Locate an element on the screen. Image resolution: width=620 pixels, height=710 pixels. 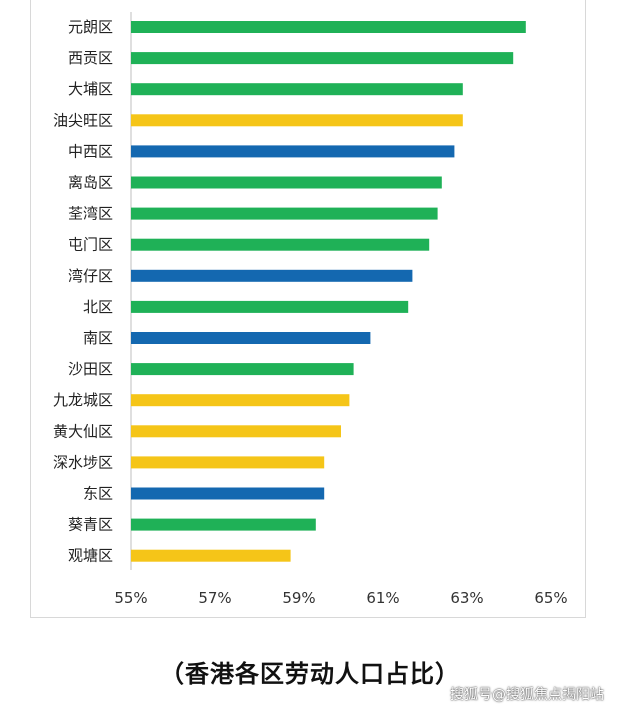
category-label: 湾仔区 is located at coordinates (90, 276).